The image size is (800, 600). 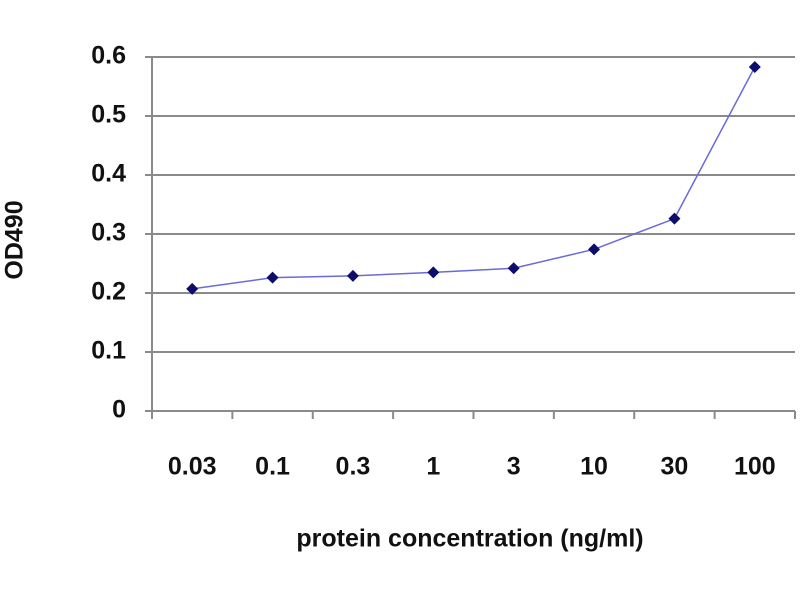 I want to click on x-tick-label: 100, so click(x=755, y=467).